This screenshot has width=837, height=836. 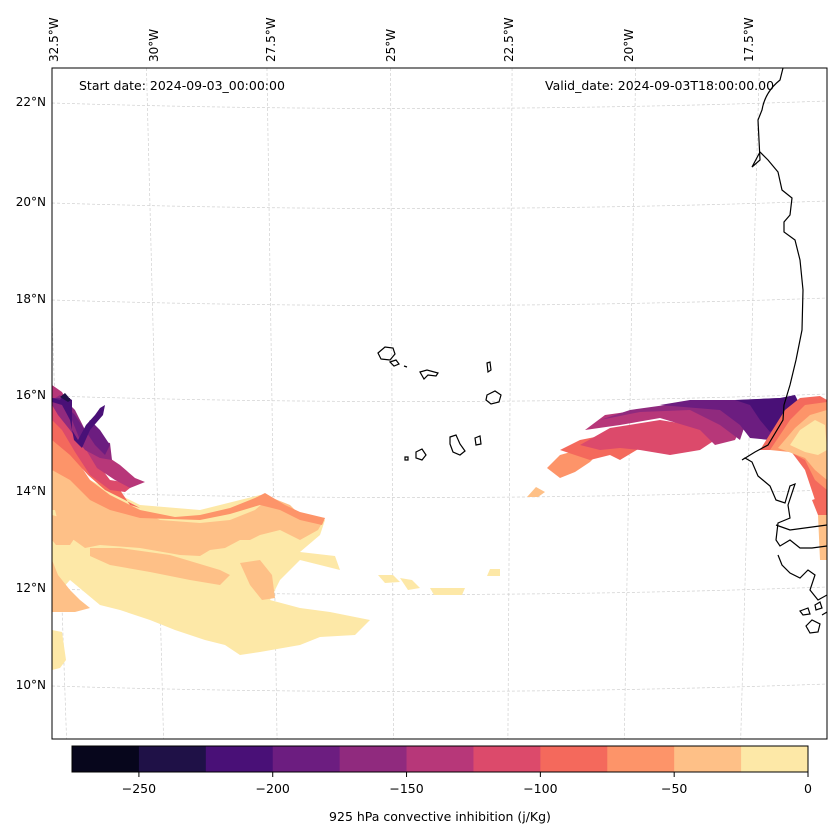 What do you see at coordinates (54, 39) in the screenshot?
I see `longitude-tick-label: 32.5°W` at bounding box center [54, 39].